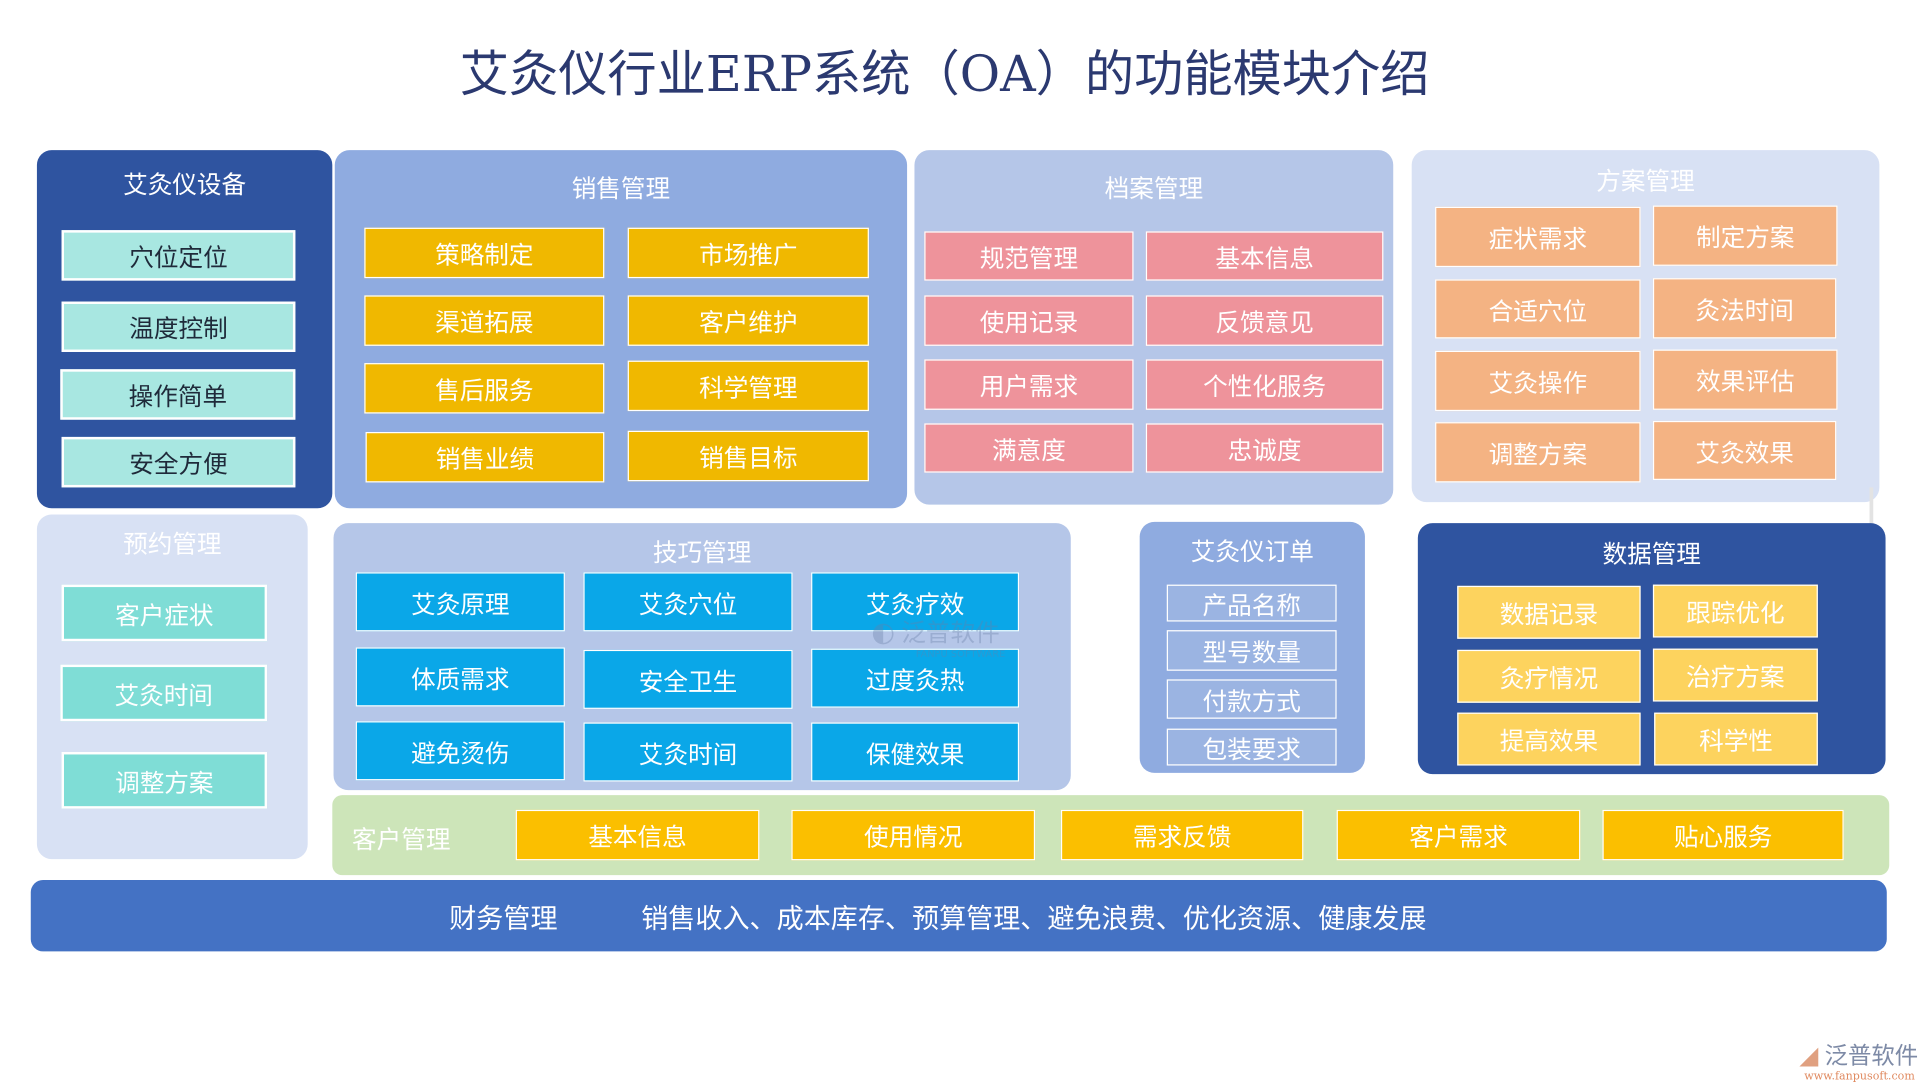 The height and width of the screenshot is (1083, 1920). I want to click on module-title: 艾灸仪订单, so click(1252, 551).